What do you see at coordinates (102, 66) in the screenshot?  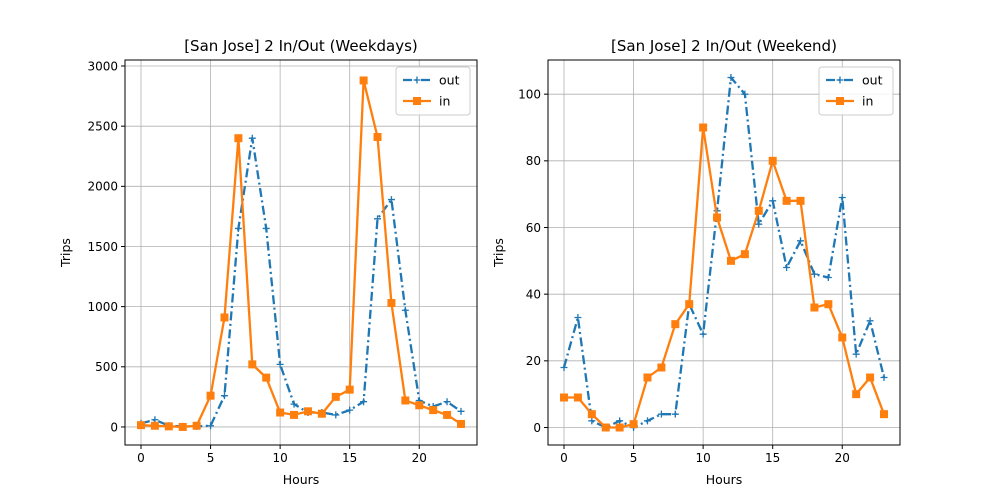 I see `y-tick-label: 3000` at bounding box center [102, 66].